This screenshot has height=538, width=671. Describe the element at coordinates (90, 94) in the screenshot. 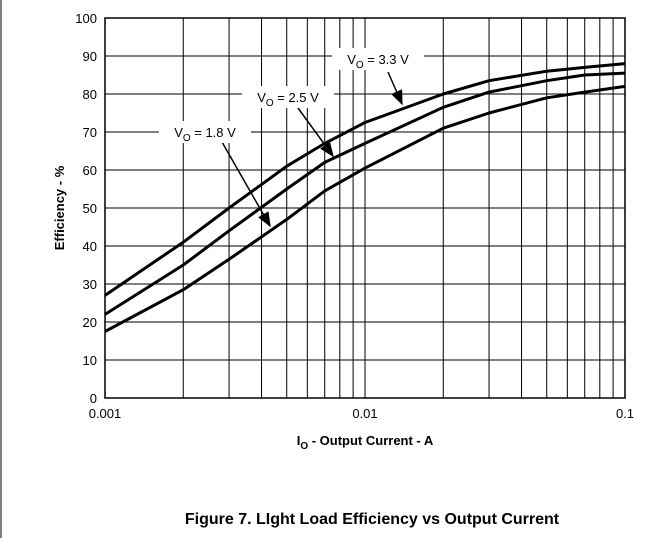

I see `y-tick-label: 80` at that location.